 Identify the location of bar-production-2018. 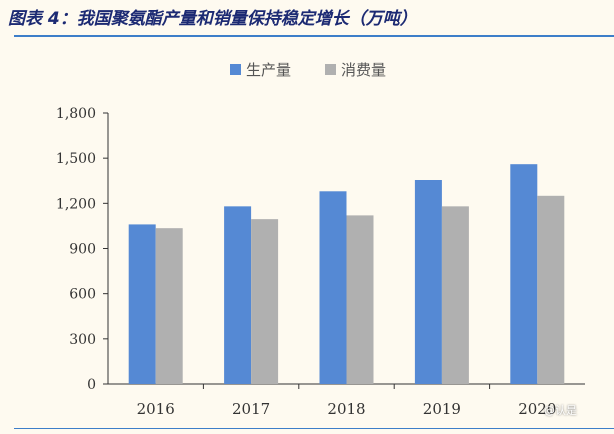
(333, 287).